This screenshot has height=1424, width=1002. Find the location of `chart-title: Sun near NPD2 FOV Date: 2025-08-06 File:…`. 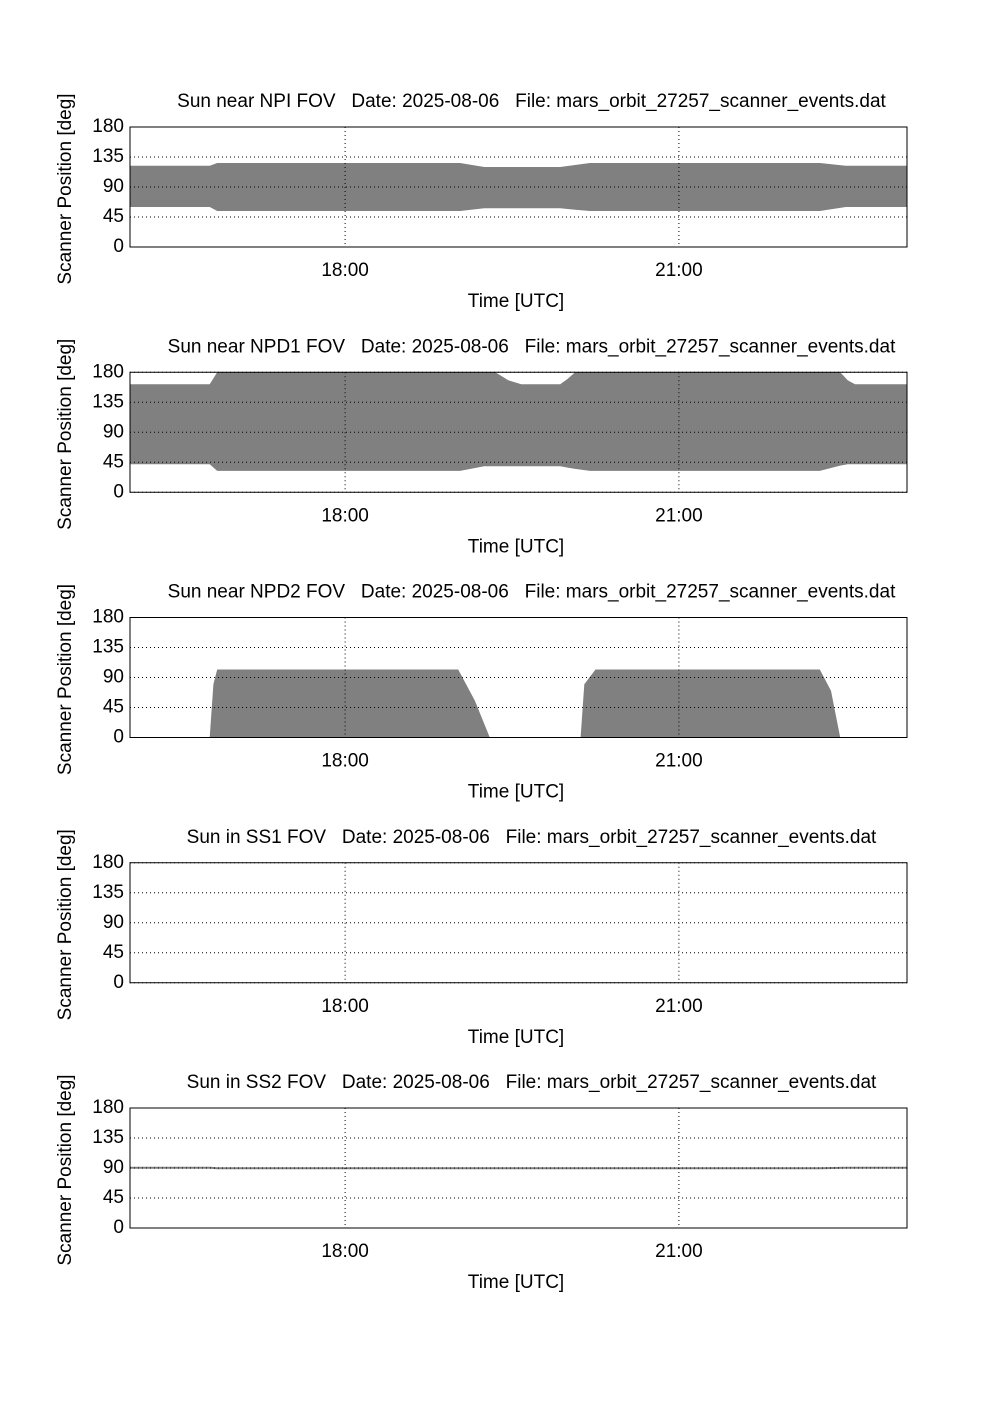

chart-title: Sun near NPD2 FOV Date: 2025-08-06 File:… is located at coordinates (532, 592).